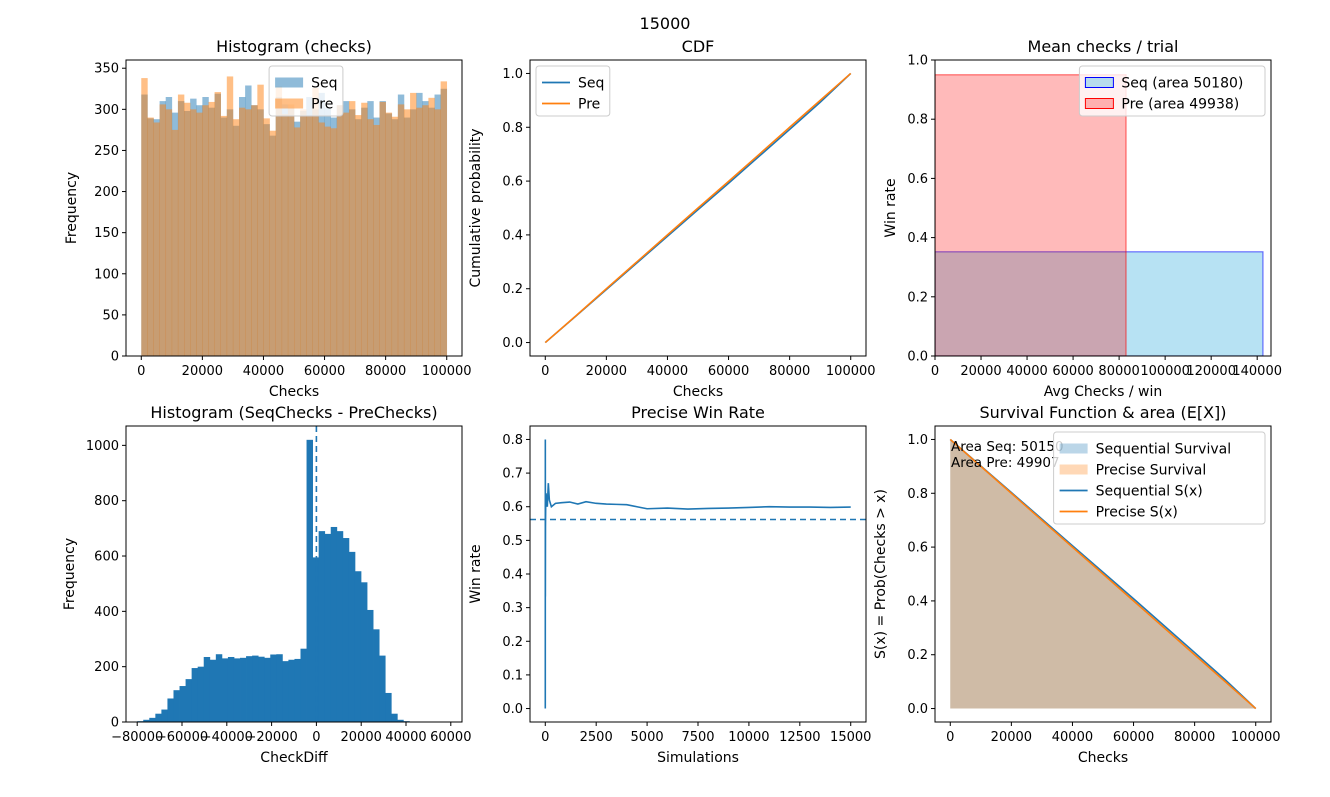 The image size is (1330, 797). What do you see at coordinates (106, 110) in the screenshot?
I see `y-tick-label: 300` at bounding box center [106, 110].